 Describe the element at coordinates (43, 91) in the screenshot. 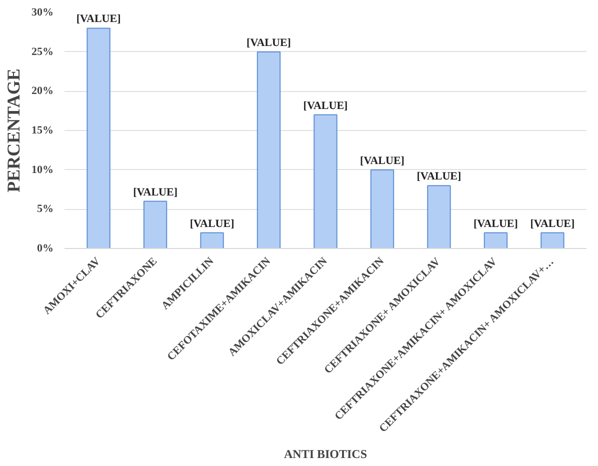

I see `y-tick-label: 20%` at that location.